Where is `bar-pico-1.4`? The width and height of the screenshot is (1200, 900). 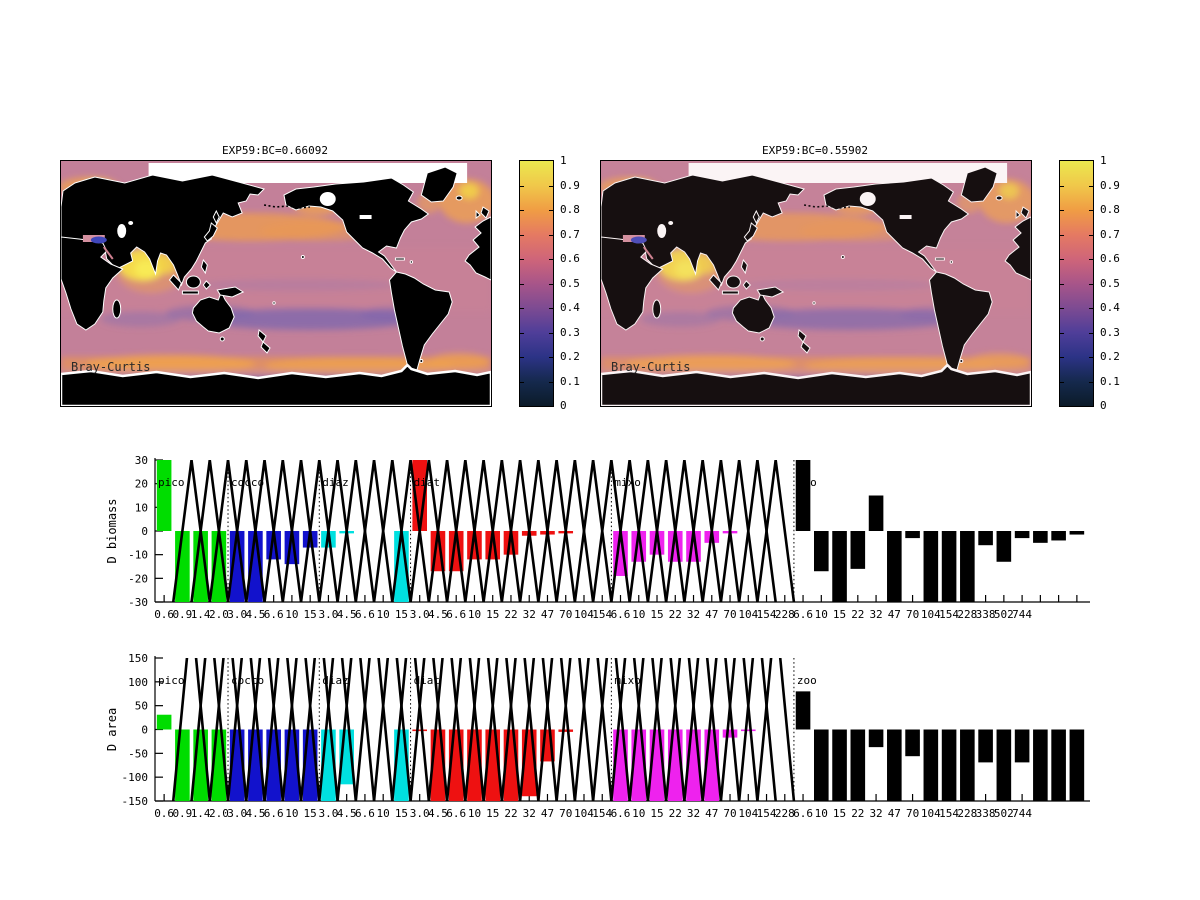
bar-pico-1.4 is located at coordinates (200, 566).